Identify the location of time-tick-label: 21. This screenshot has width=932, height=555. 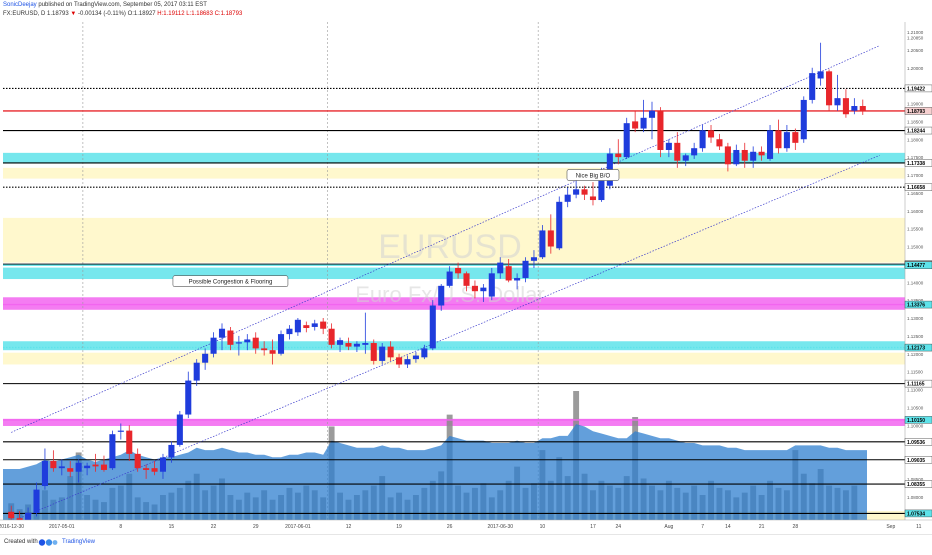
(762, 527).